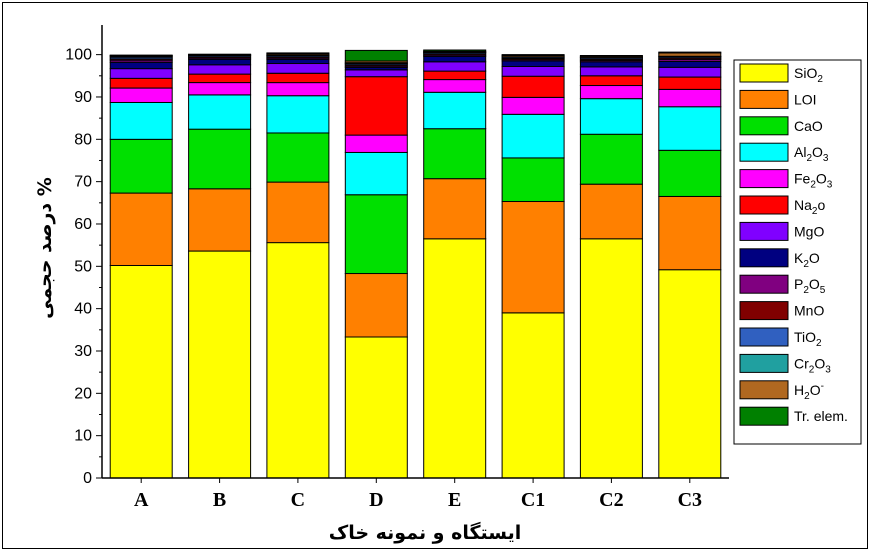 The image size is (872, 553). What do you see at coordinates (298, 212) in the screenshot?
I see `bar-segment-C-loi` at bounding box center [298, 212].